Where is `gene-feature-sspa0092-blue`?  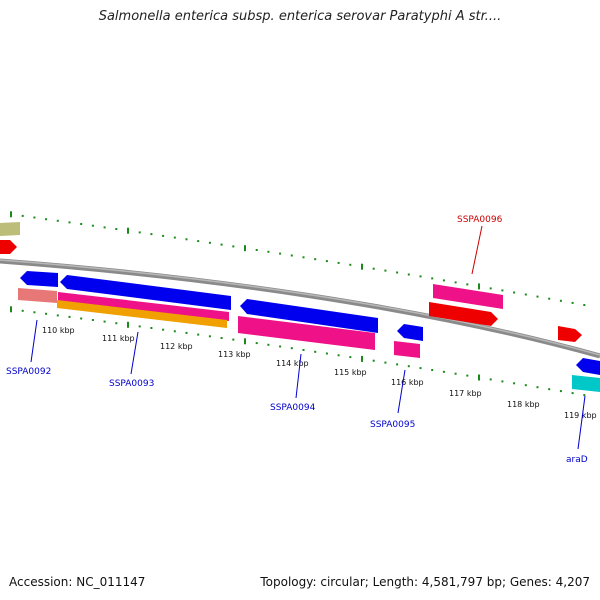 gene-feature-sspa0092-blue is located at coordinates (39, 279).